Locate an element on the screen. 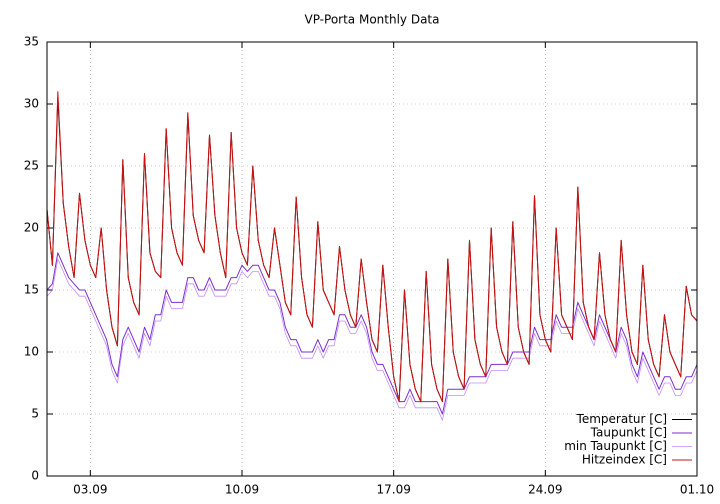 The image size is (720, 504). legend-label: min Taupunkt [C] is located at coordinates (615, 446).